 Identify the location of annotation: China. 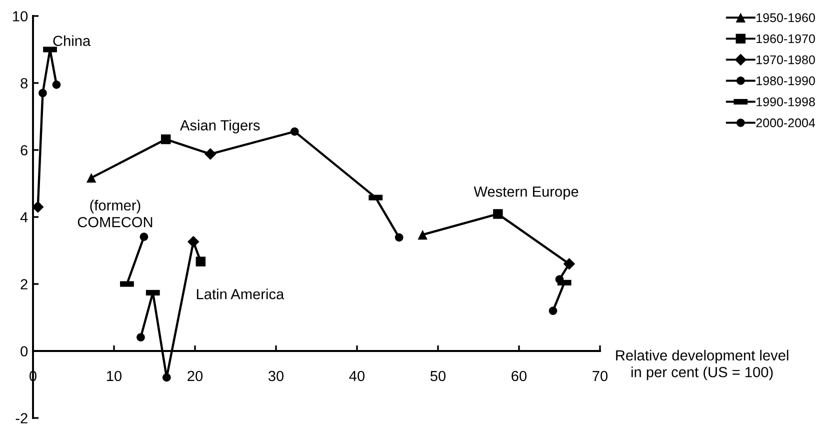
(72, 40).